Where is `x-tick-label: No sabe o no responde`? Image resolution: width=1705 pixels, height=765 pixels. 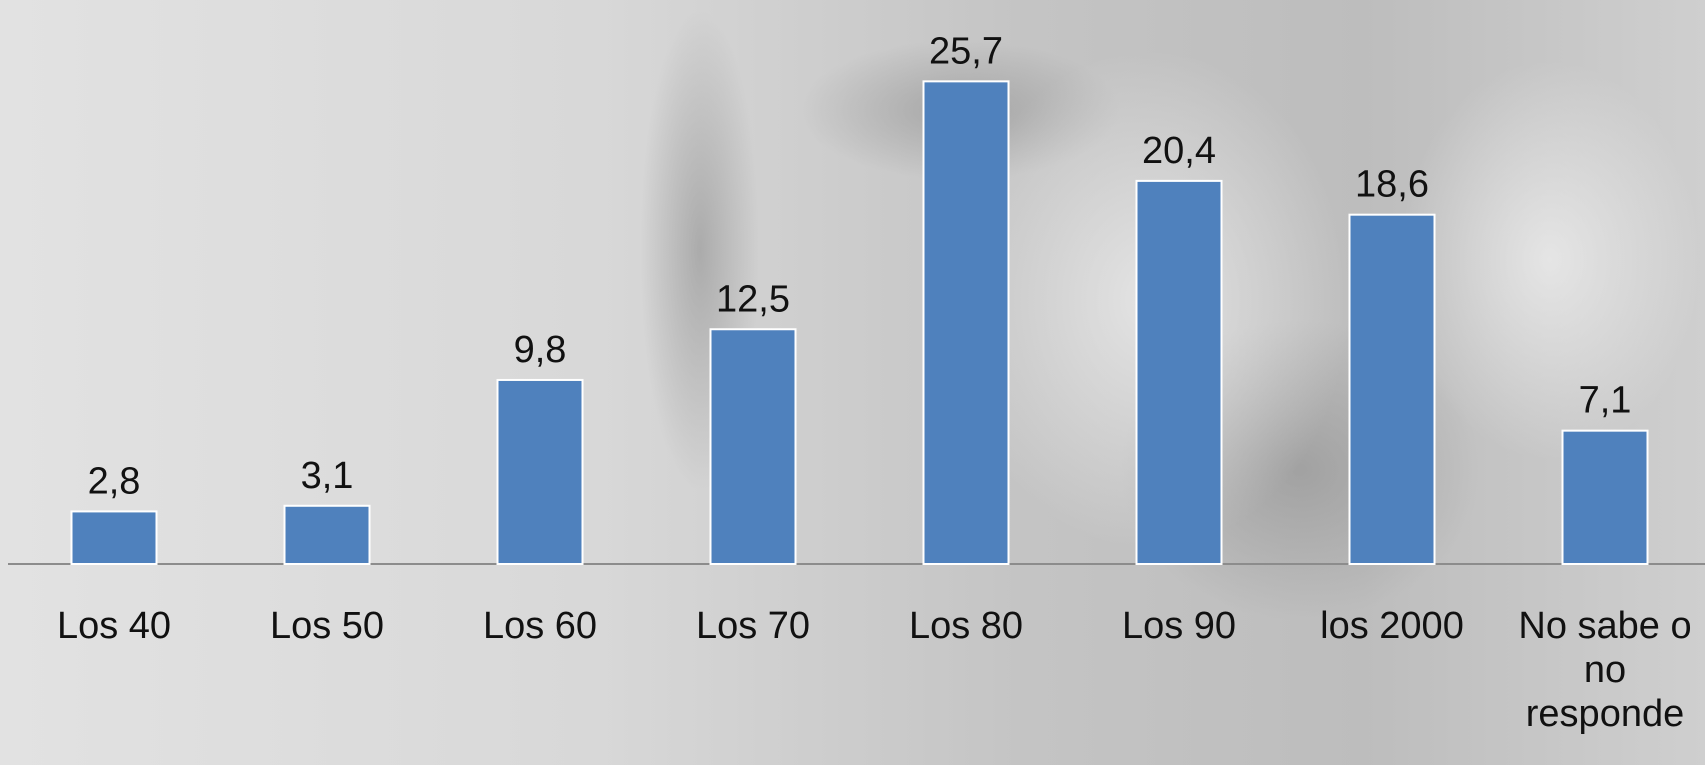 x-tick-label: No sabe o no responde is located at coordinates (1605, 670).